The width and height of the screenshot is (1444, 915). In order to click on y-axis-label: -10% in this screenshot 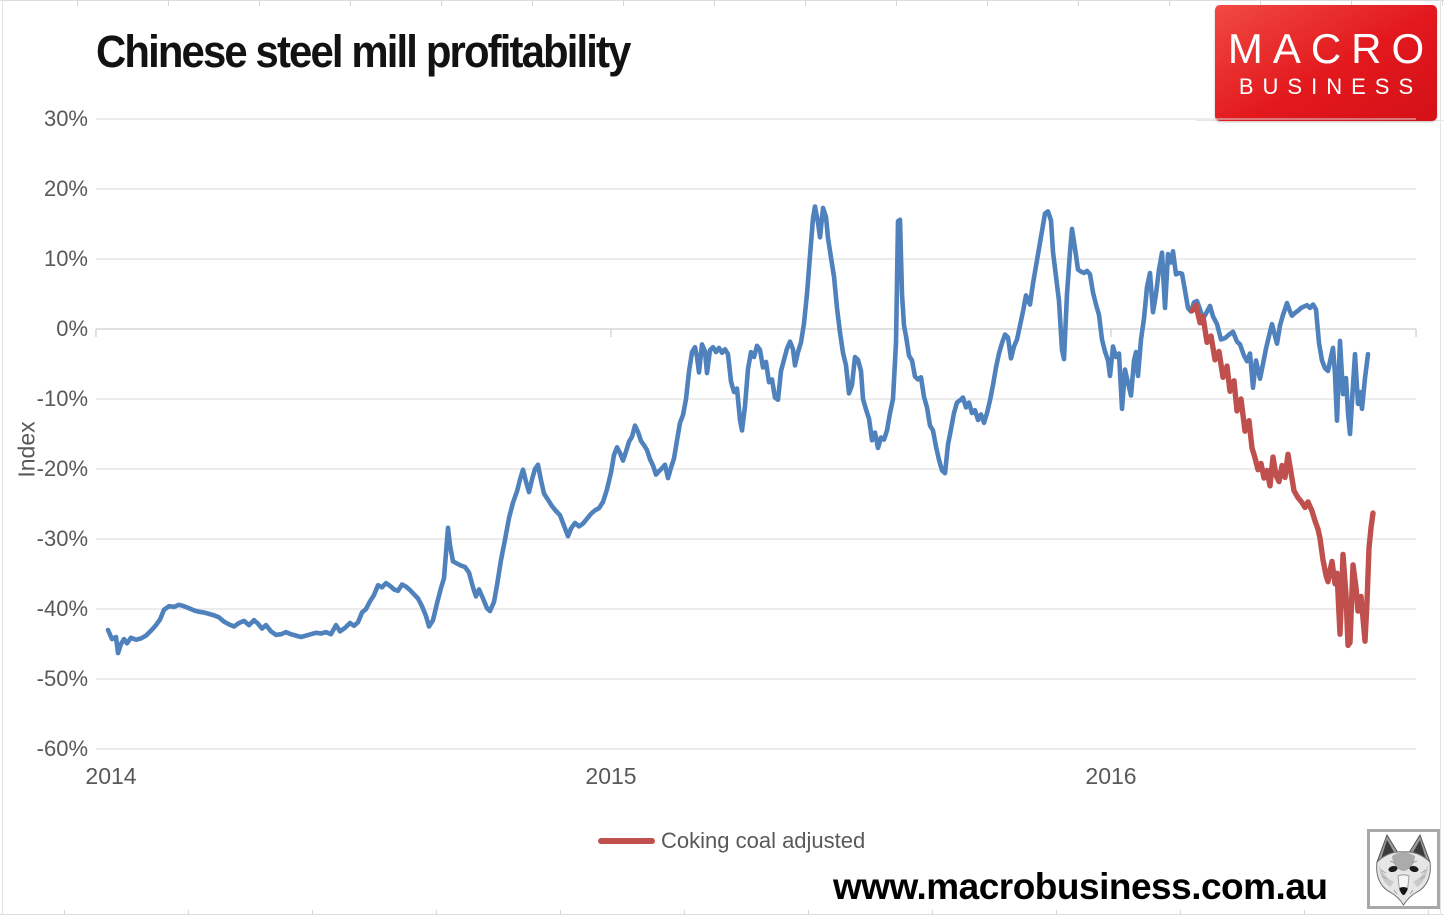, I will do `click(62, 398)`.